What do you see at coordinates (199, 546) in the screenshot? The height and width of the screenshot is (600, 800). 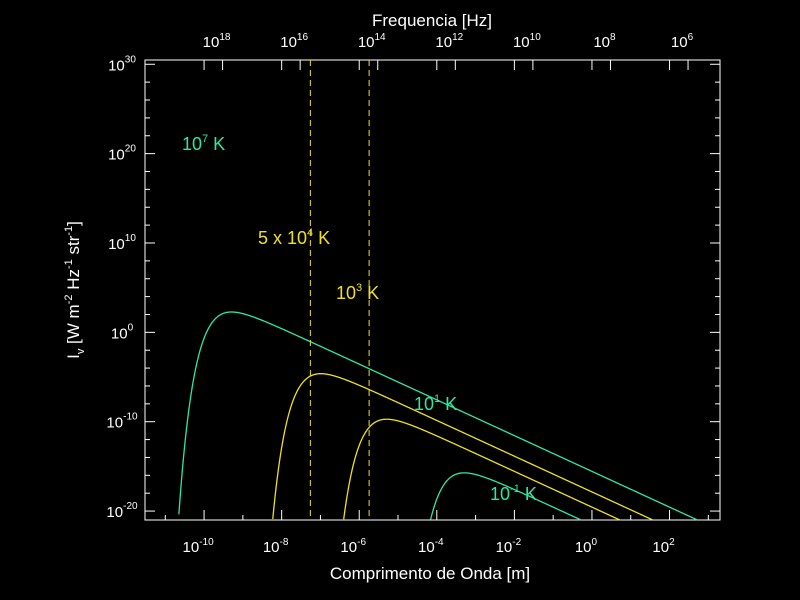 I see `x-tick-label: 10⁻¹⁰` at bounding box center [199, 546].